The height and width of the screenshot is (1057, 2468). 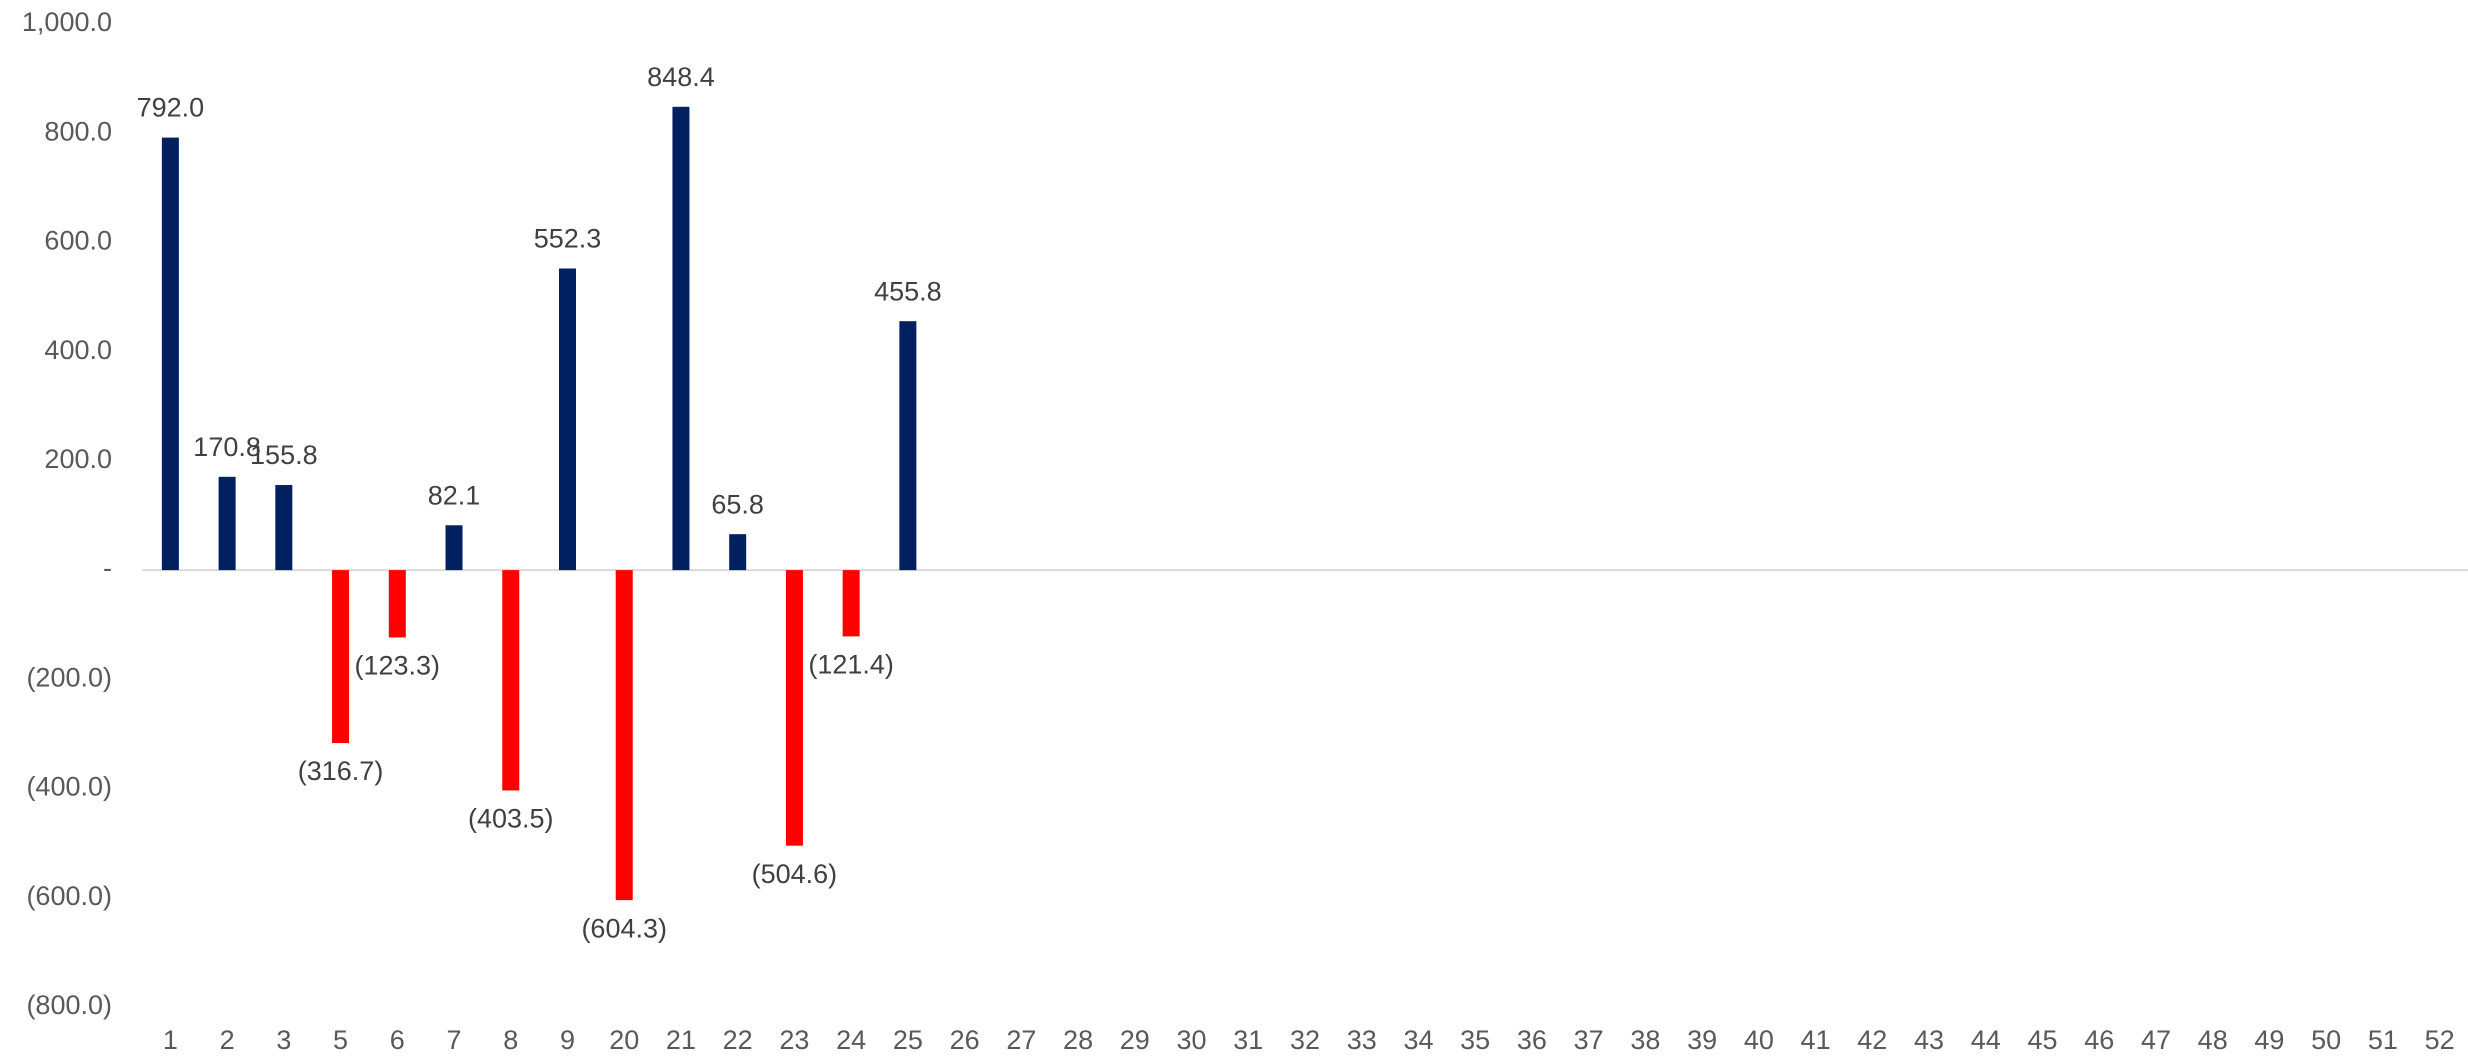 What do you see at coordinates (2156, 1040) in the screenshot?
I see `x-tick-label: 47` at bounding box center [2156, 1040].